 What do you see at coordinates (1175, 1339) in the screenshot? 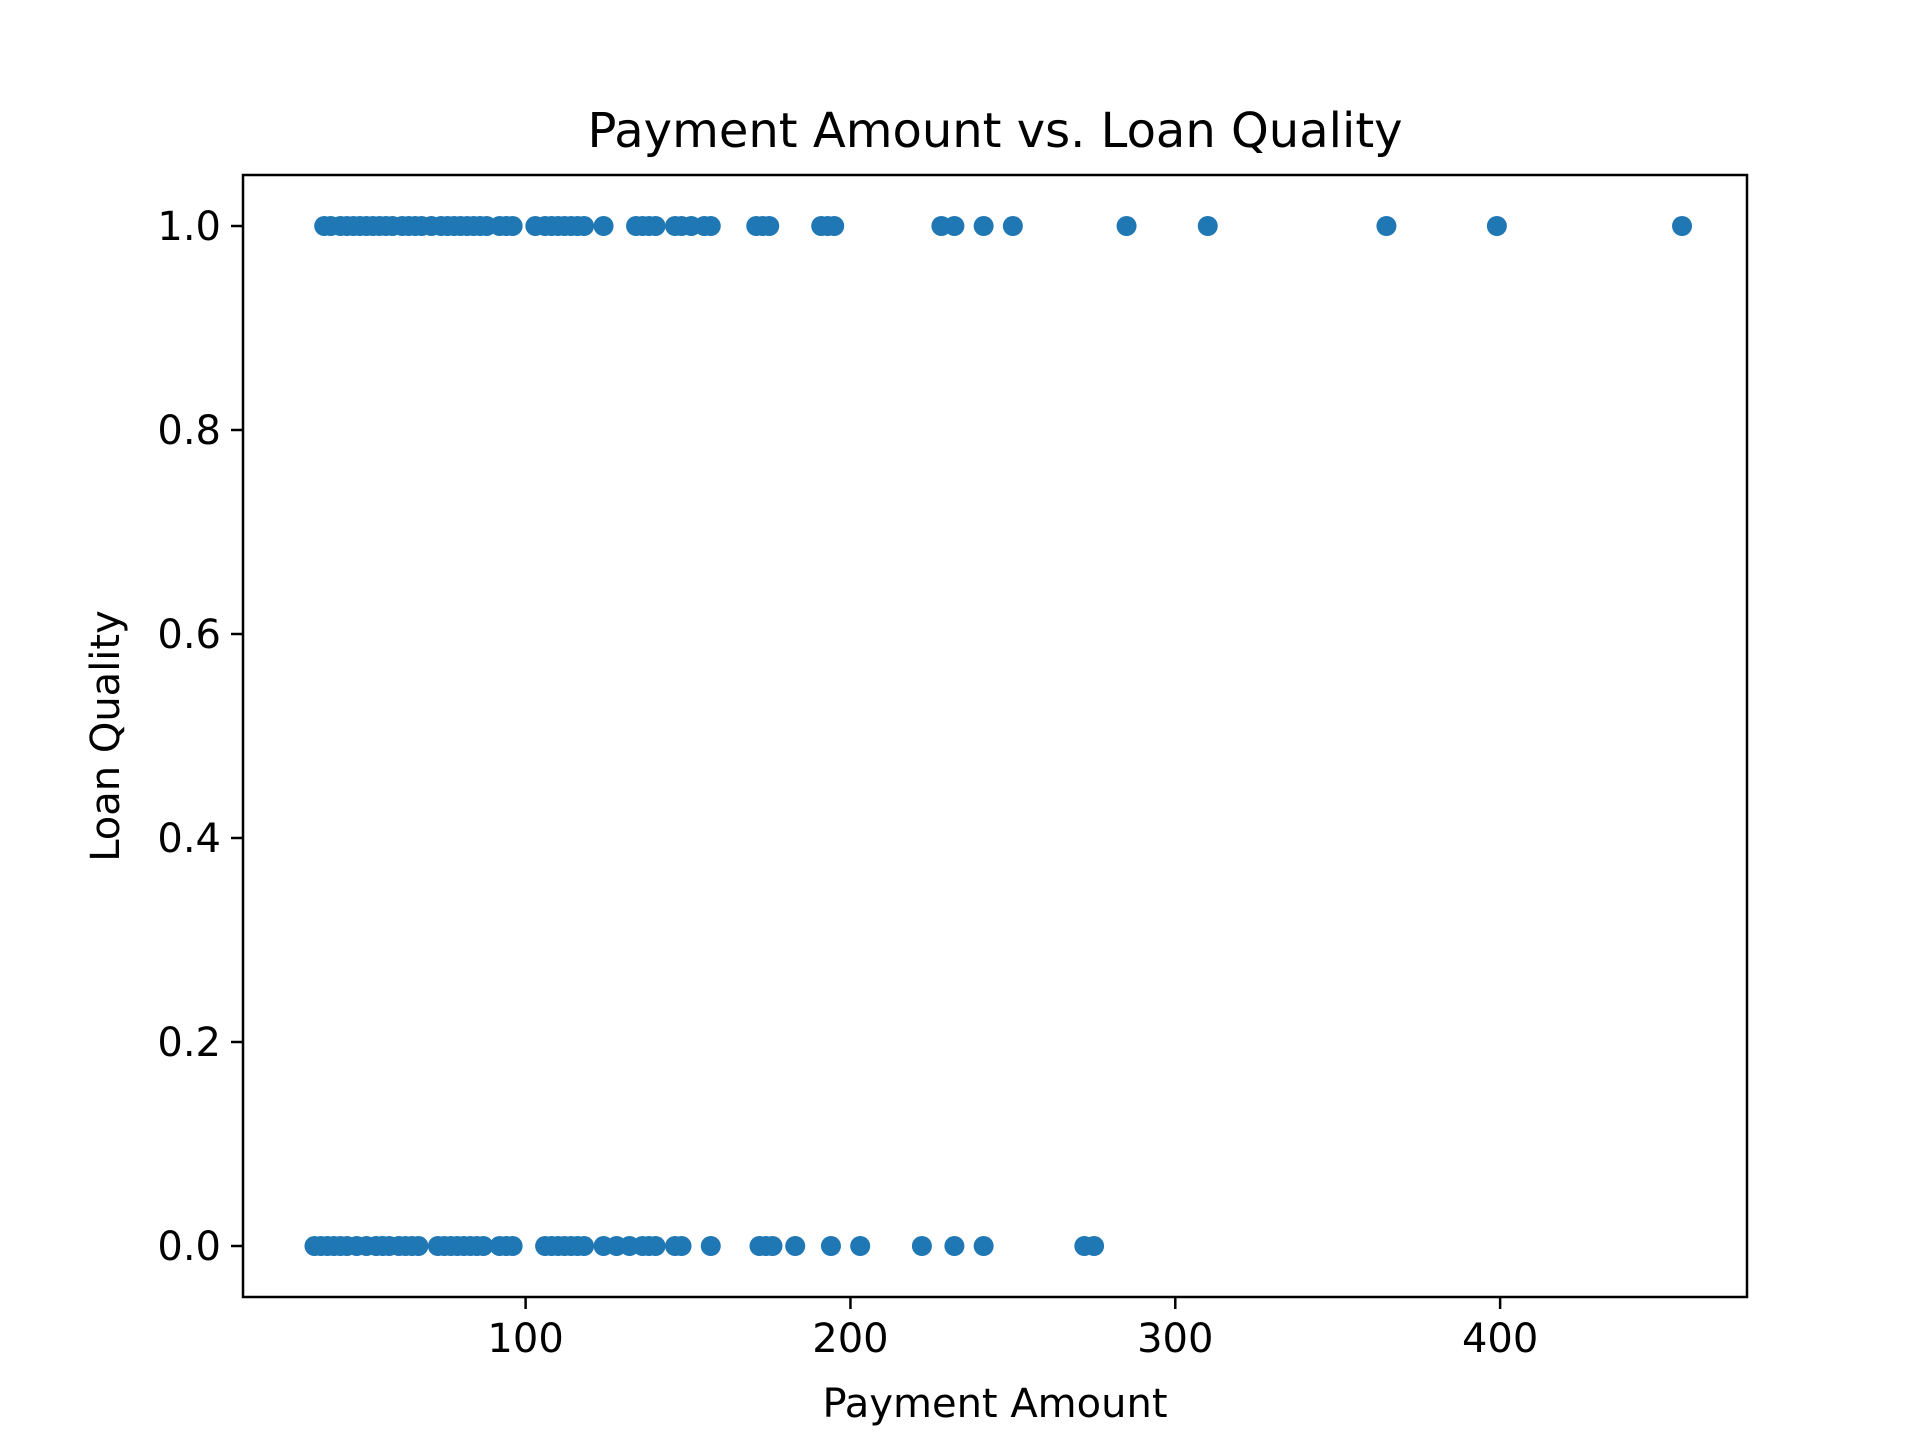
I see `x-tick-label: 300` at bounding box center [1175, 1339].